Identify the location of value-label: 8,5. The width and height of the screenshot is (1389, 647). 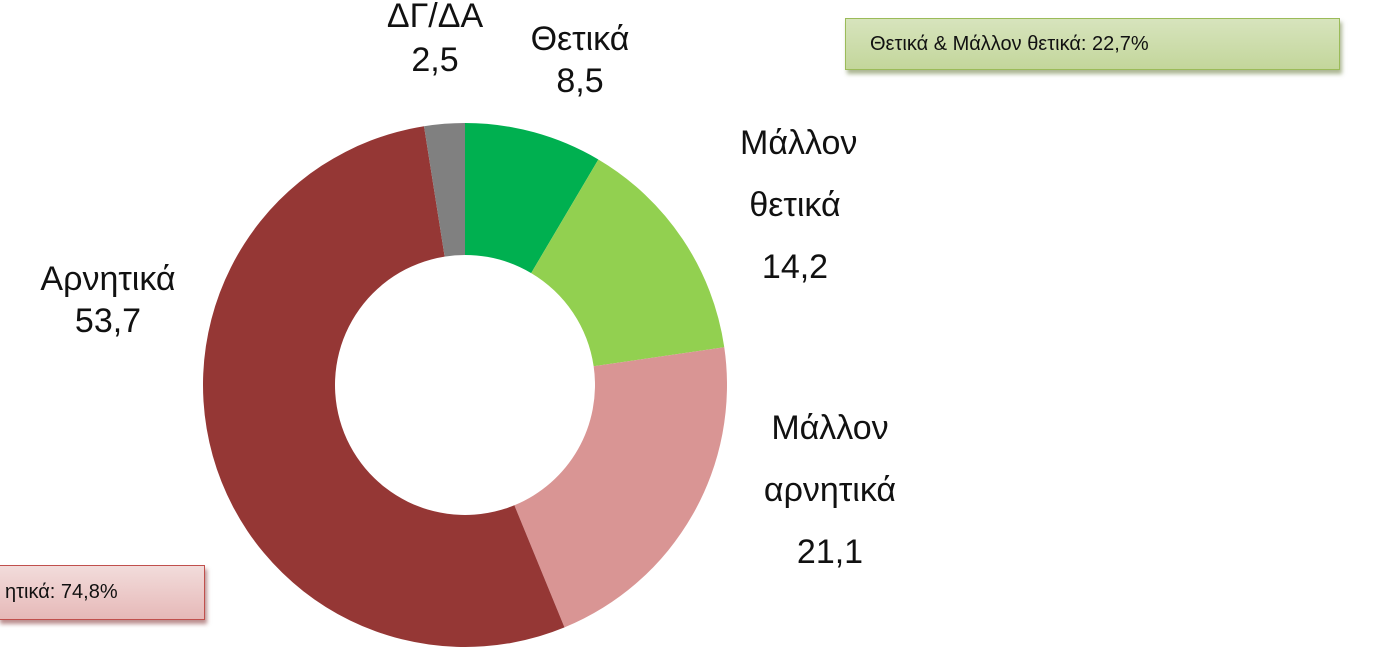
(580, 81).